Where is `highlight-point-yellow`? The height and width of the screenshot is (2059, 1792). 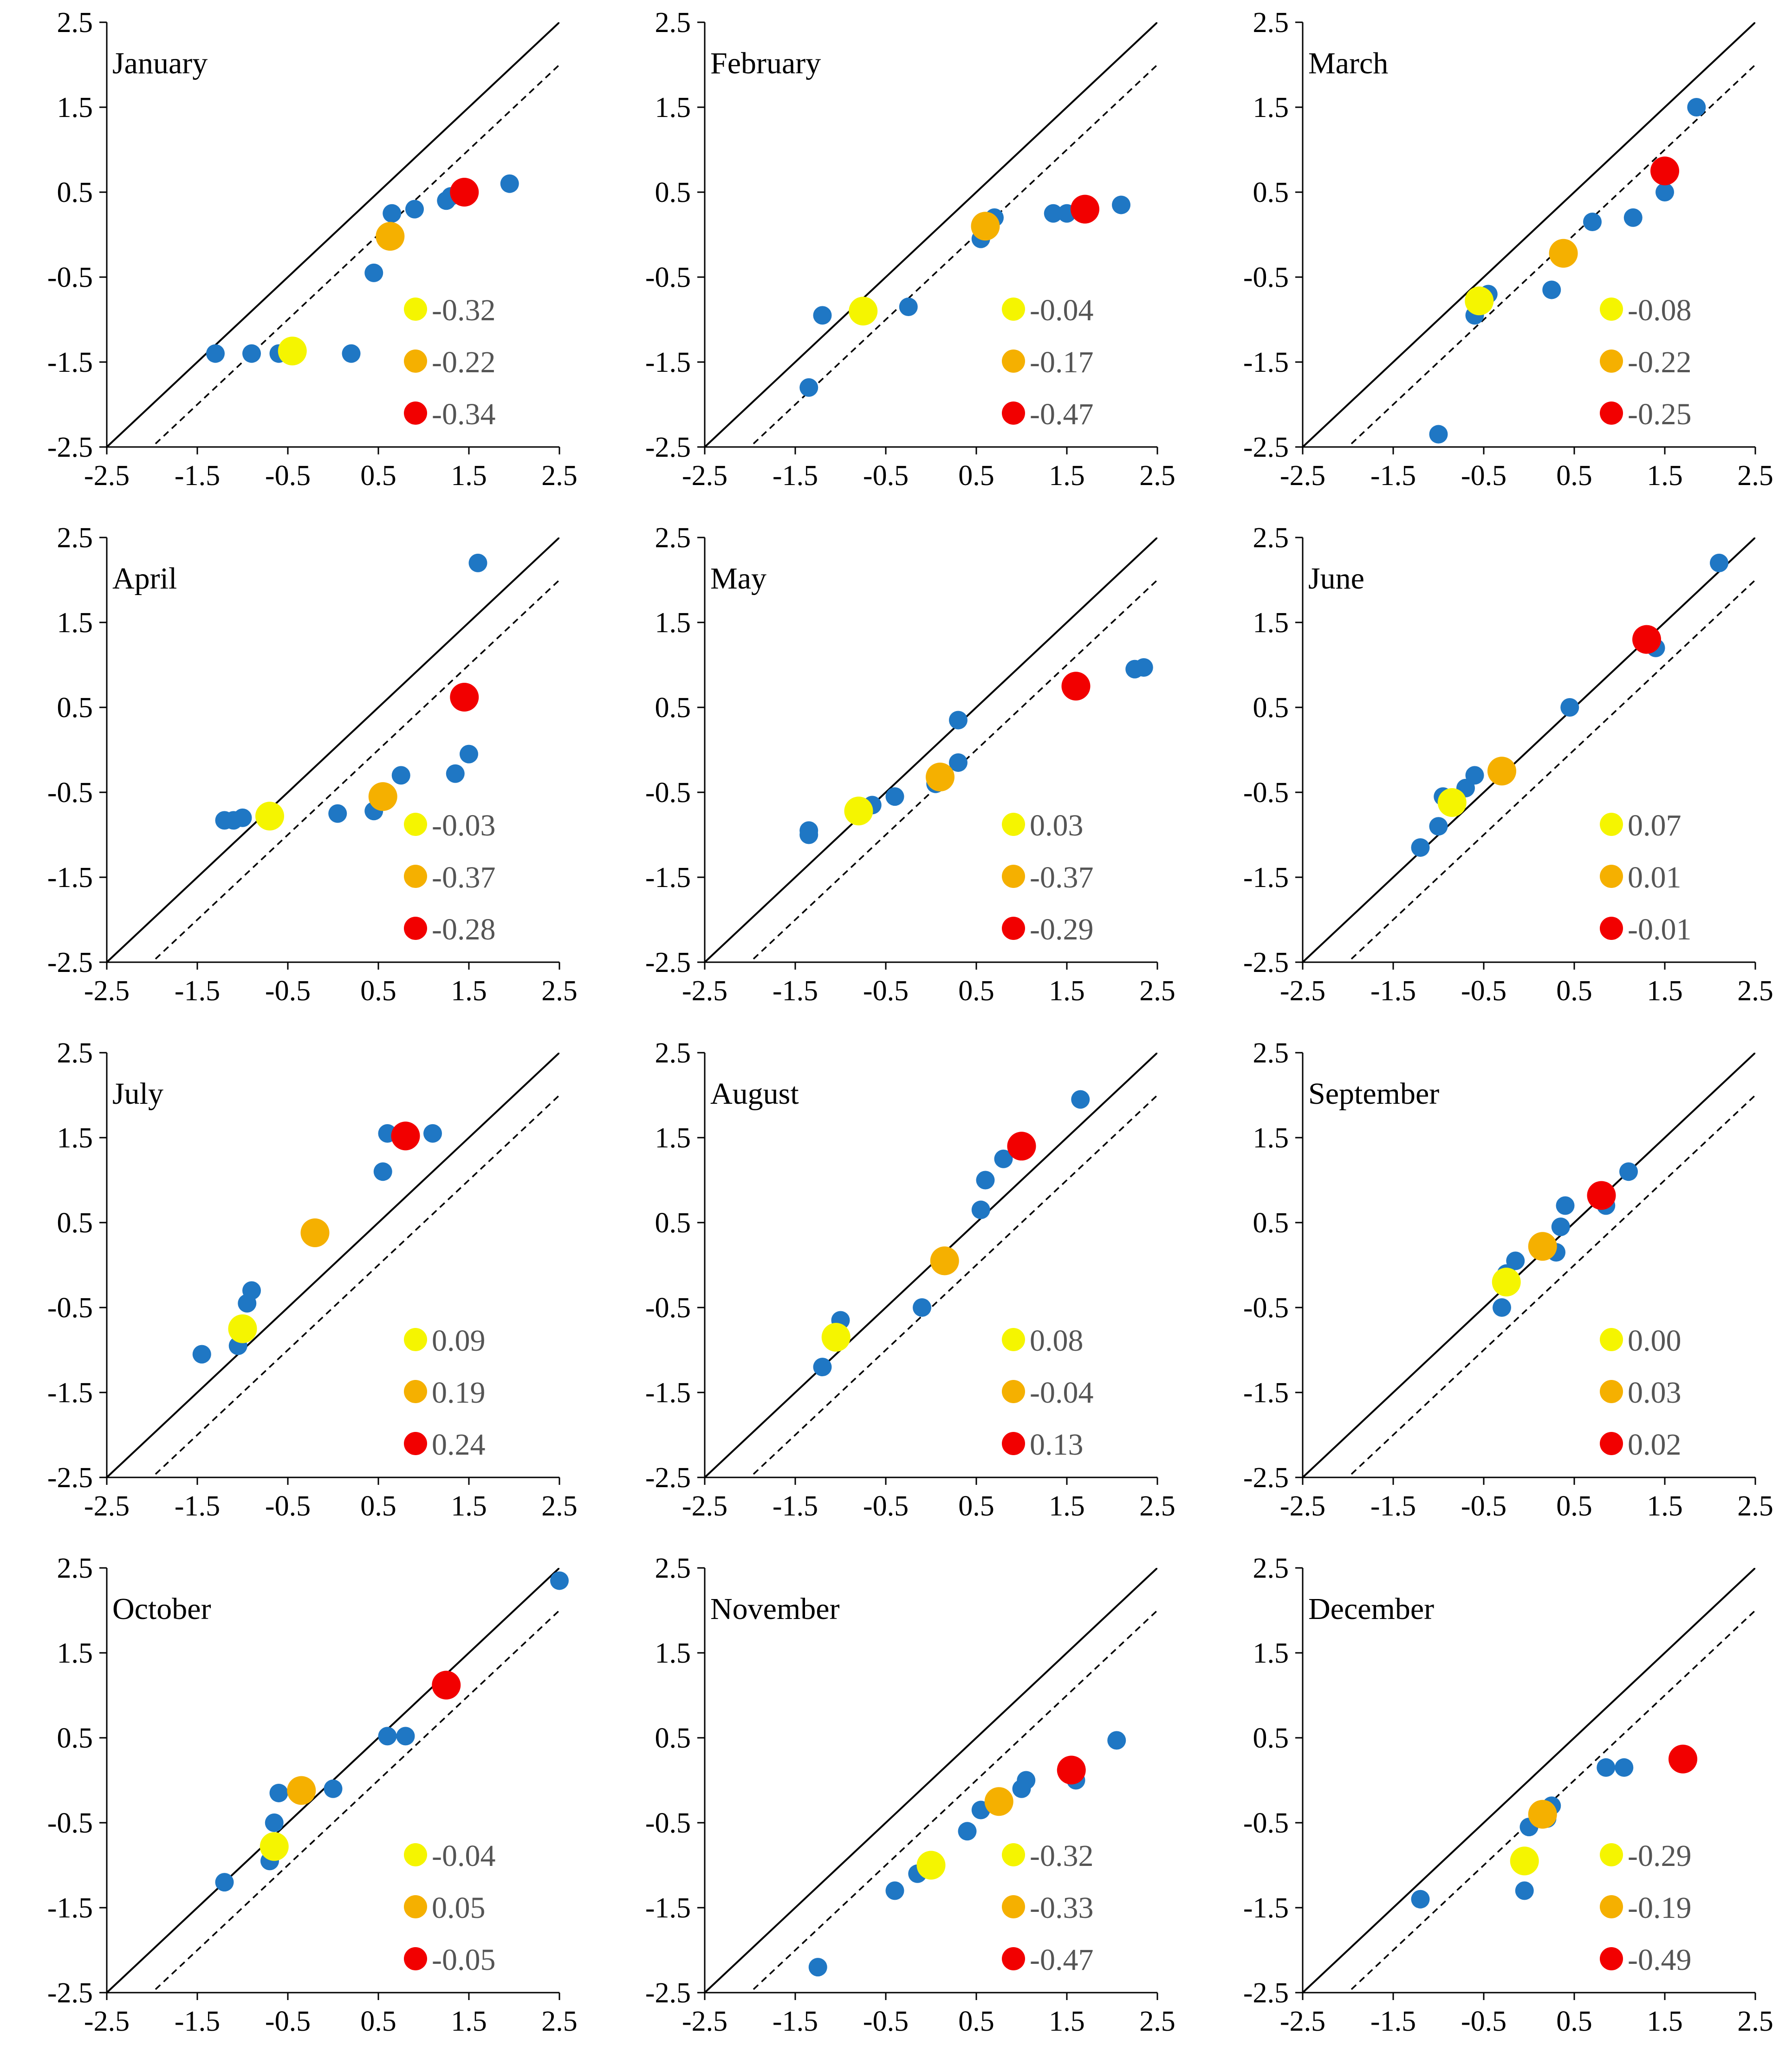
highlight-point-yellow is located at coordinates (1452, 802).